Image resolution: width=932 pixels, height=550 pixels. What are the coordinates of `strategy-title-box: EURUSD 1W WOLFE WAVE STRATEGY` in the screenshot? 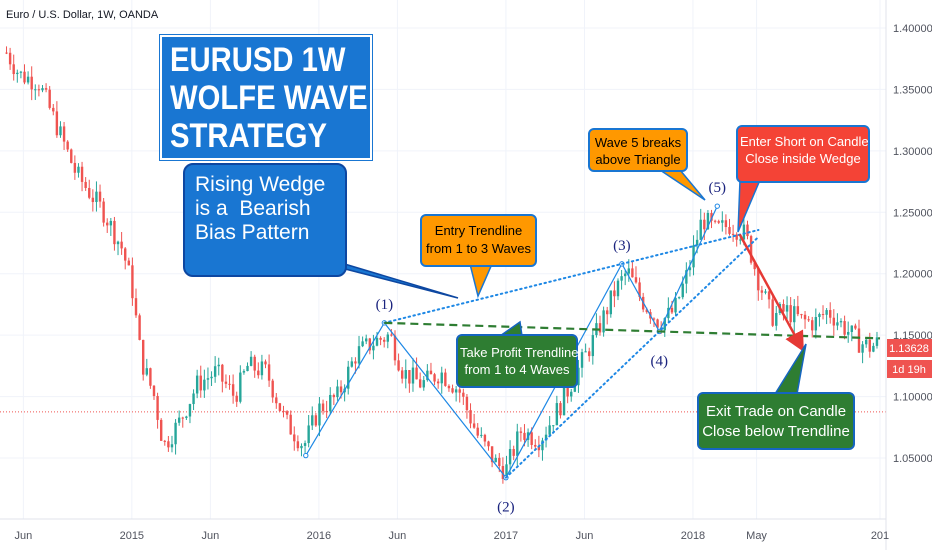 It's located at (266, 97).